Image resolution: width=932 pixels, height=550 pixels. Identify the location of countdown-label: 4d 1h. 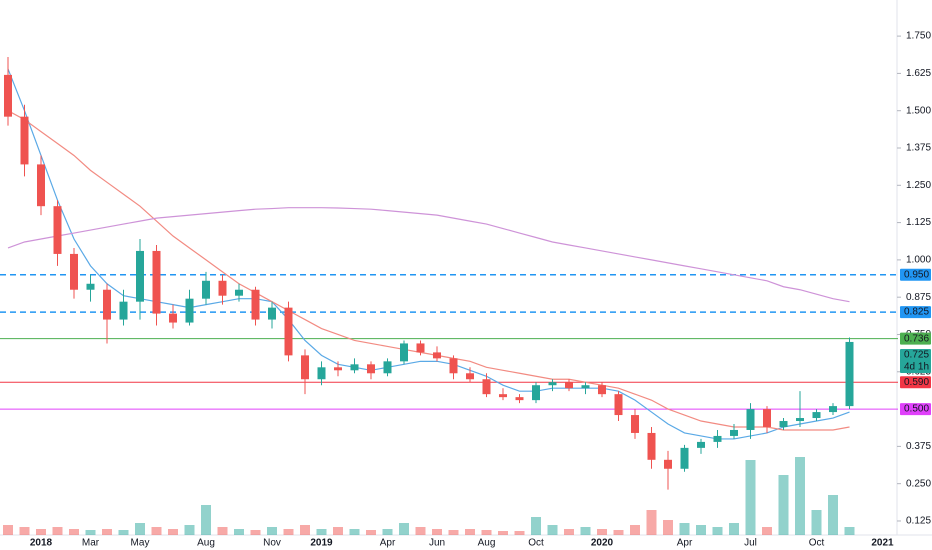
(916, 367).